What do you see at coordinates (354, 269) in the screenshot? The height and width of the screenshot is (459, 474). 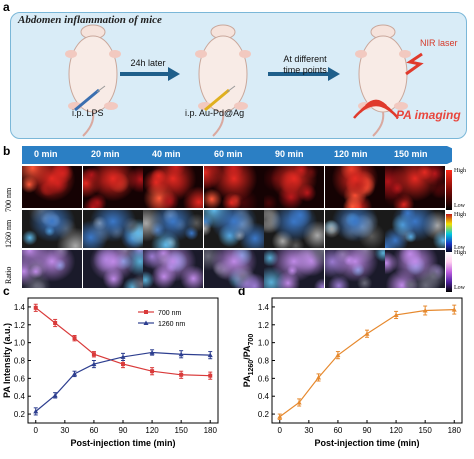 I see `pa-image-r2-c5` at bounding box center [354, 269].